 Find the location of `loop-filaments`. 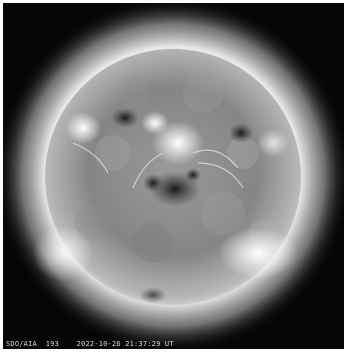

loop-filaments is located at coordinates (158, 165).